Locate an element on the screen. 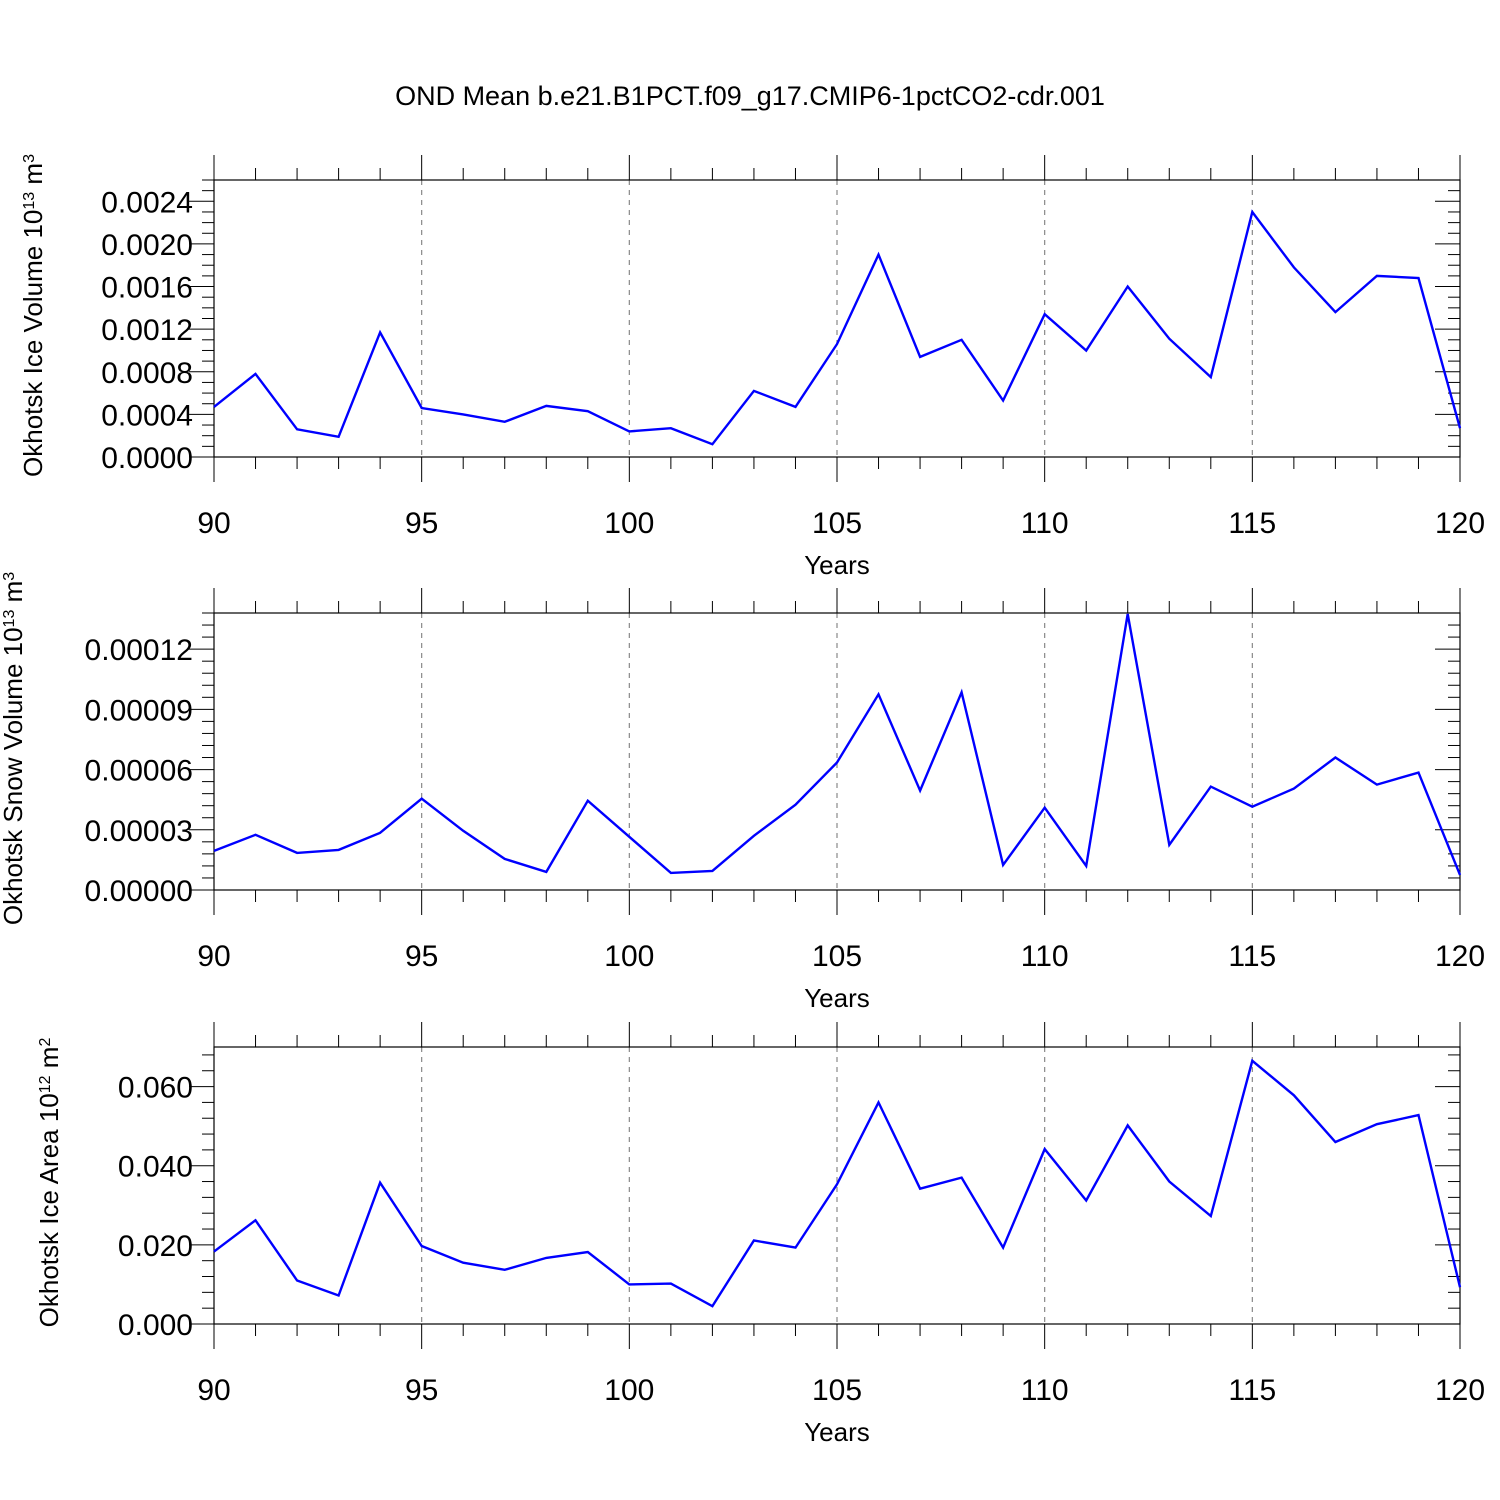  y-tick-label: 0.00000 is located at coordinates (139, 891).